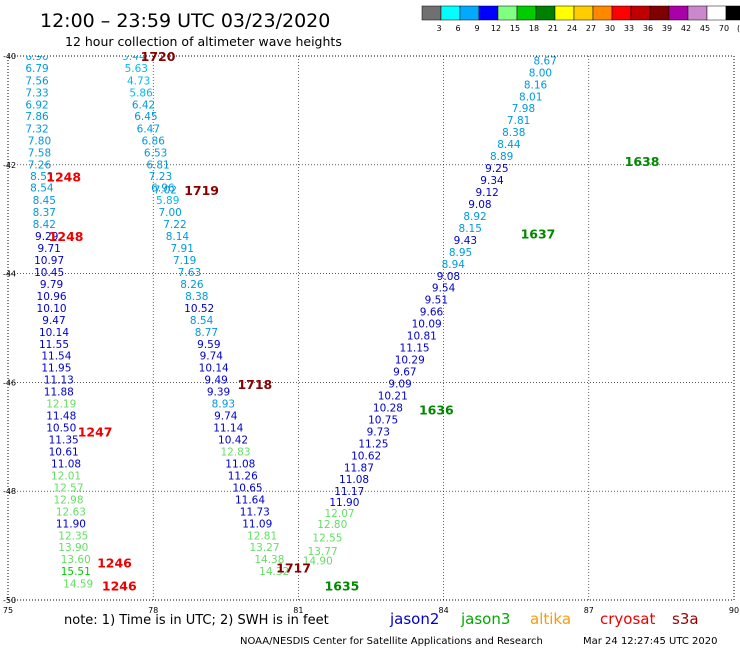 The height and width of the screenshot is (650, 740). Describe the element at coordinates (153, 610) in the screenshot. I see `x-tick-label: 78` at that location.